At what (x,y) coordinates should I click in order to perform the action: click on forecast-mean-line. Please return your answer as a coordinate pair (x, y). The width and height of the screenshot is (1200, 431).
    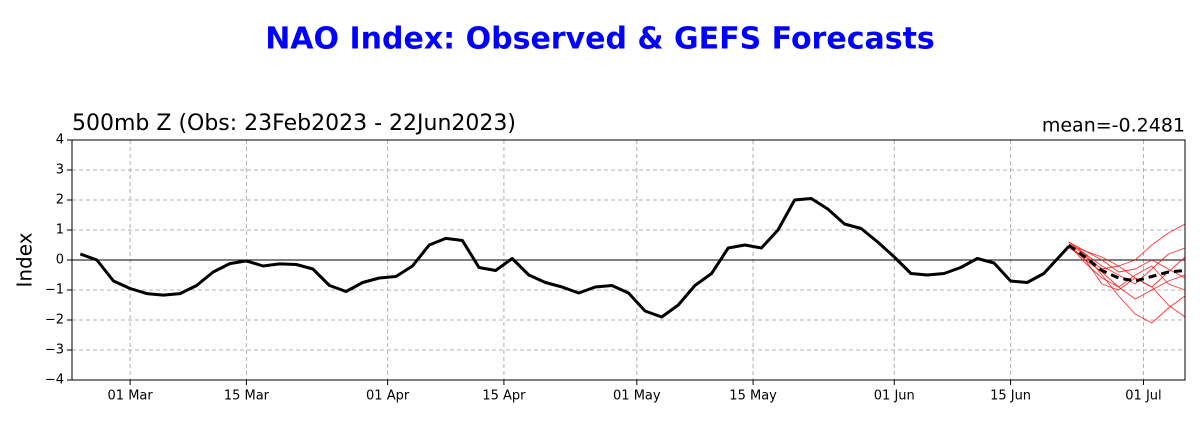
    Looking at the image, I should click on (1126, 263).